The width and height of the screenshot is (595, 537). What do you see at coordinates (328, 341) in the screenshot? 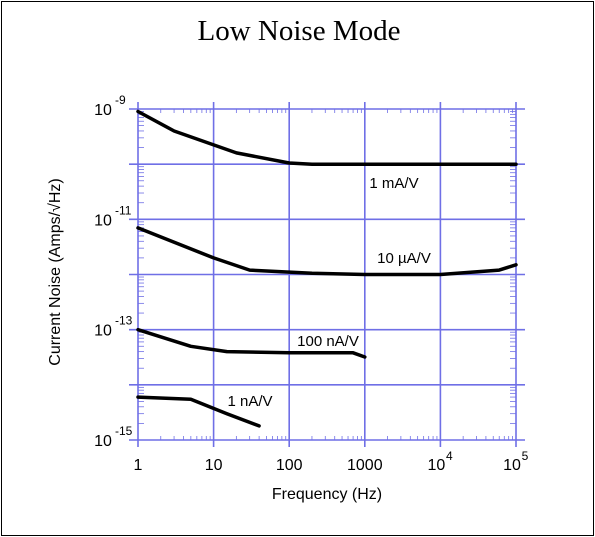
I see `series-label: 100 nA/V` at bounding box center [328, 341].